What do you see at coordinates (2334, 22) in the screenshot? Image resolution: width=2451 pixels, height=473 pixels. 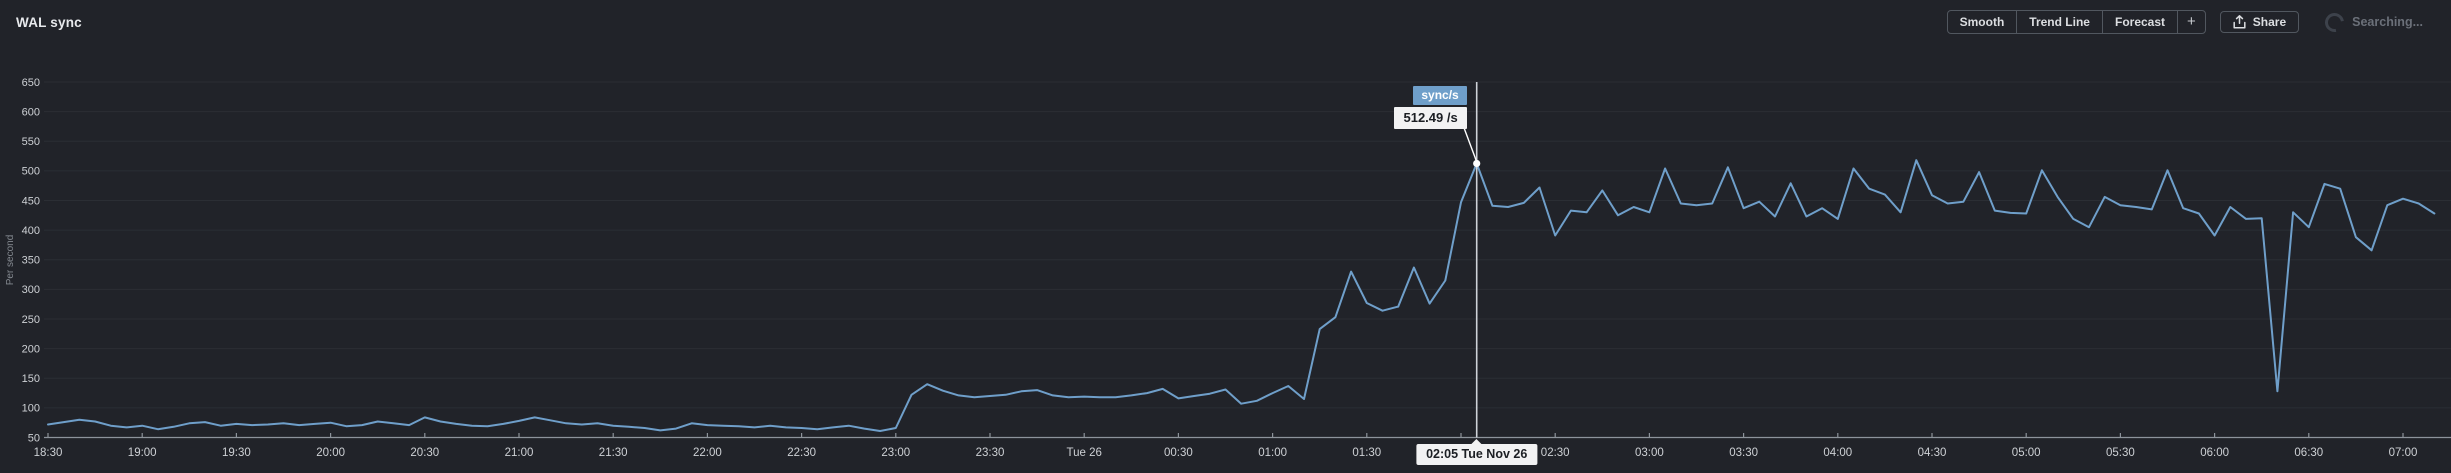 I see `spinner-icon` at bounding box center [2334, 22].